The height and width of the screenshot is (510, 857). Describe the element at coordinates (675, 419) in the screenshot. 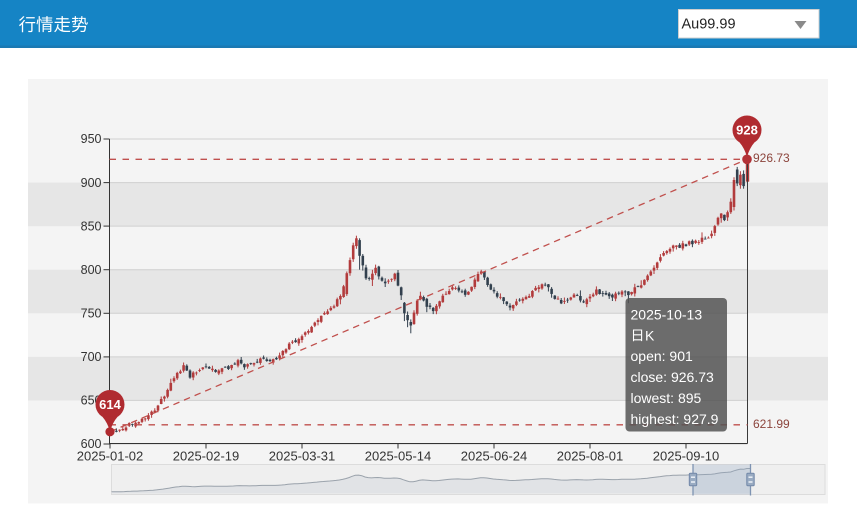

I see `svg-text: highest: 927.9` at that location.